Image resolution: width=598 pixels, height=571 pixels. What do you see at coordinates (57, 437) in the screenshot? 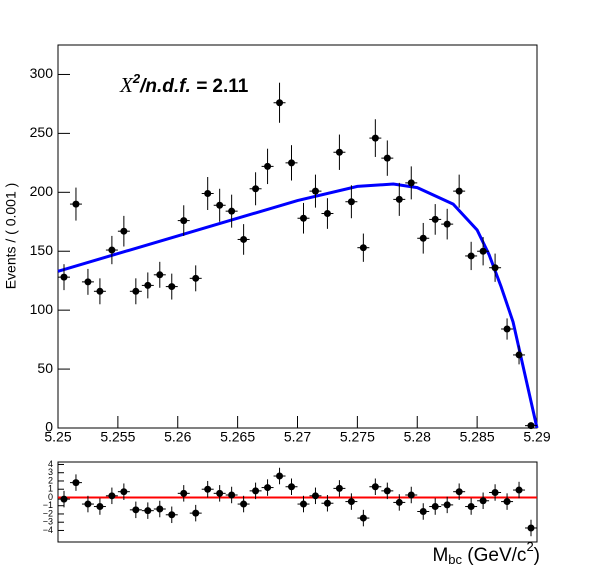
I see `x-tick-label: 5.25` at bounding box center [57, 437].